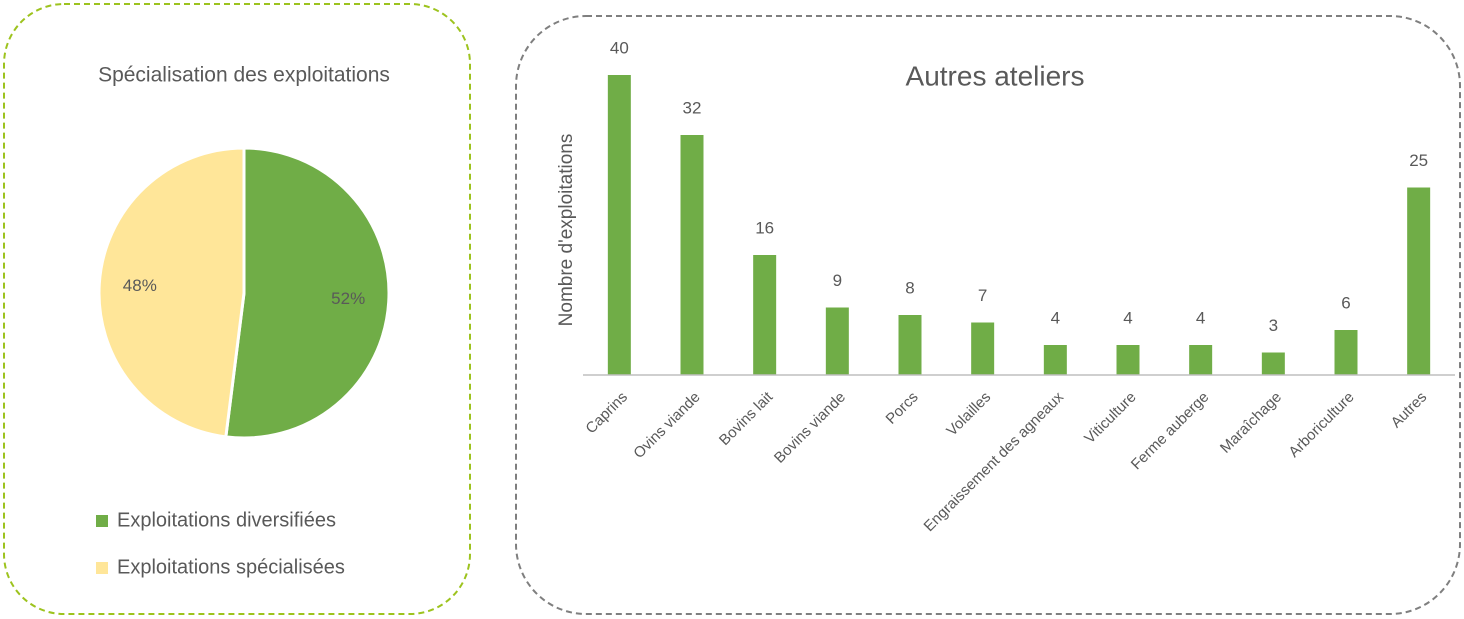 The image size is (1464, 619). What do you see at coordinates (348, 298) in the screenshot?
I see `slice-label: 52%` at bounding box center [348, 298].